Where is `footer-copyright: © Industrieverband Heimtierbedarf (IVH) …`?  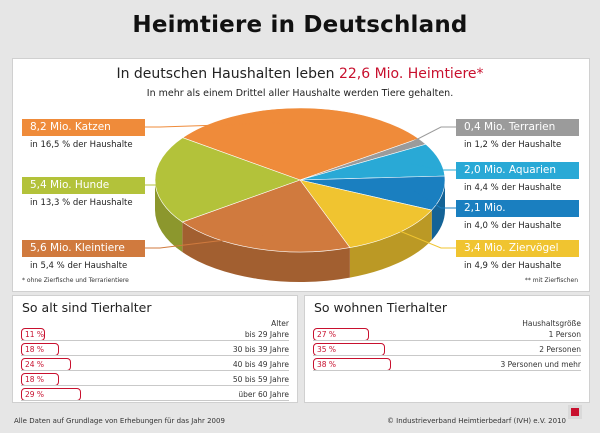 footer-copyright: © Industrieverband Heimtierbedarf (IVH) … is located at coordinates (476, 421).